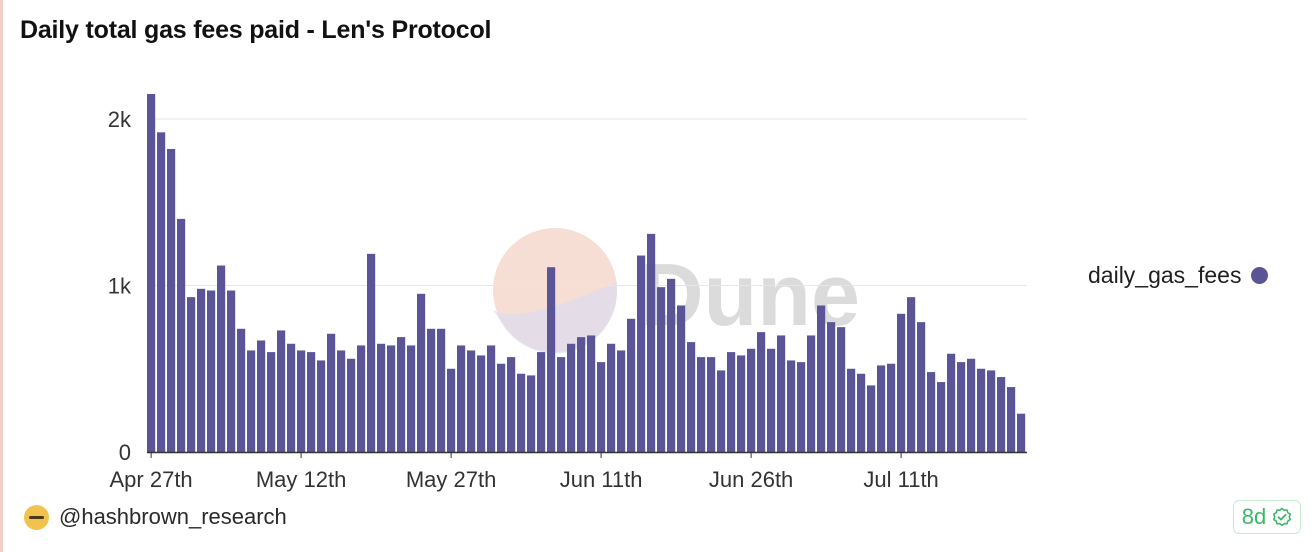 This screenshot has height=552, width=1316. Describe the element at coordinates (120, 286) in the screenshot. I see `y-tick-label: 1k` at that location.